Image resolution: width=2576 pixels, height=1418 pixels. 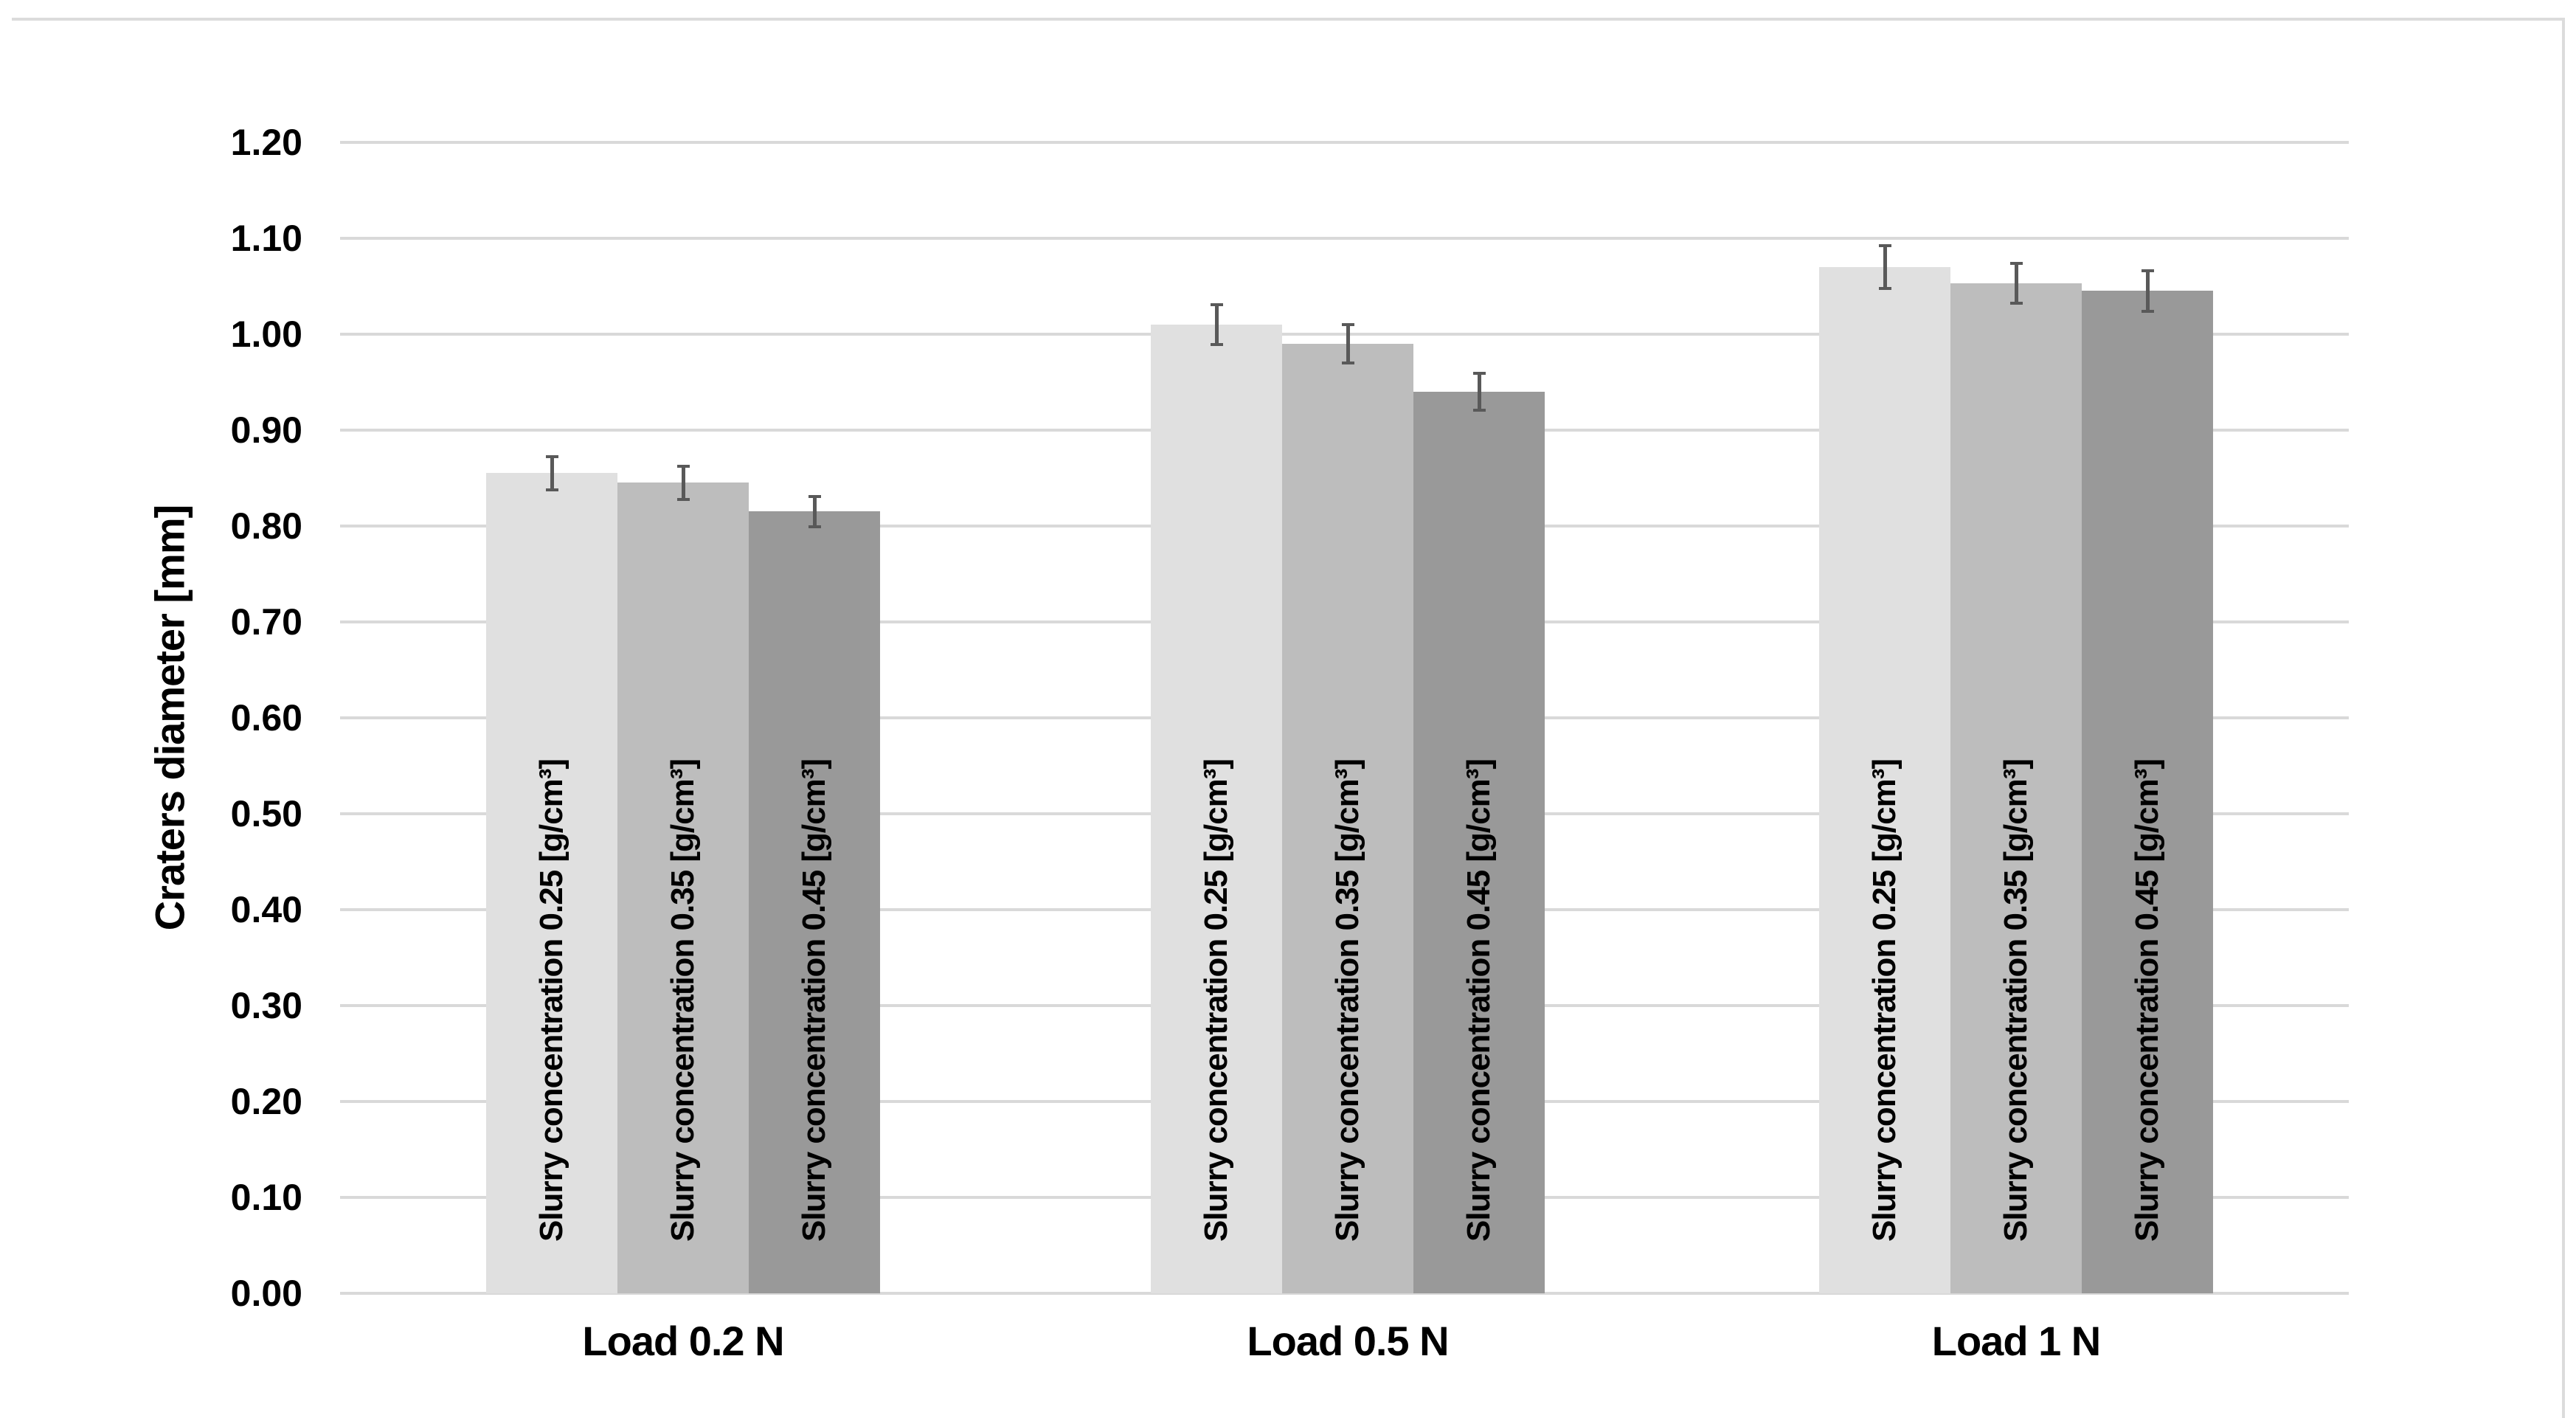 I want to click on x-category-label: Load 0.5 N, so click(x=1348, y=1341).